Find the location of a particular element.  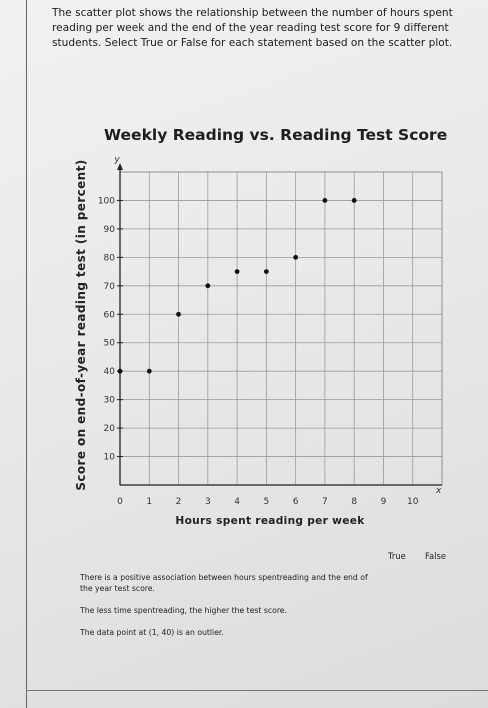

x-tick-label: 10 is located at coordinates (413, 502).